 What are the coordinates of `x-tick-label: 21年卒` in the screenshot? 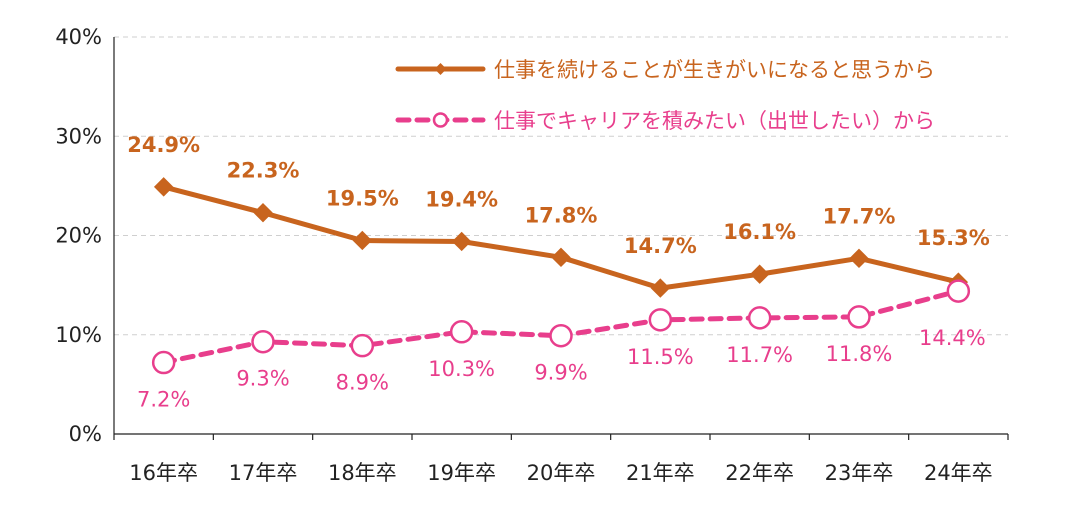 It's located at (660, 473).